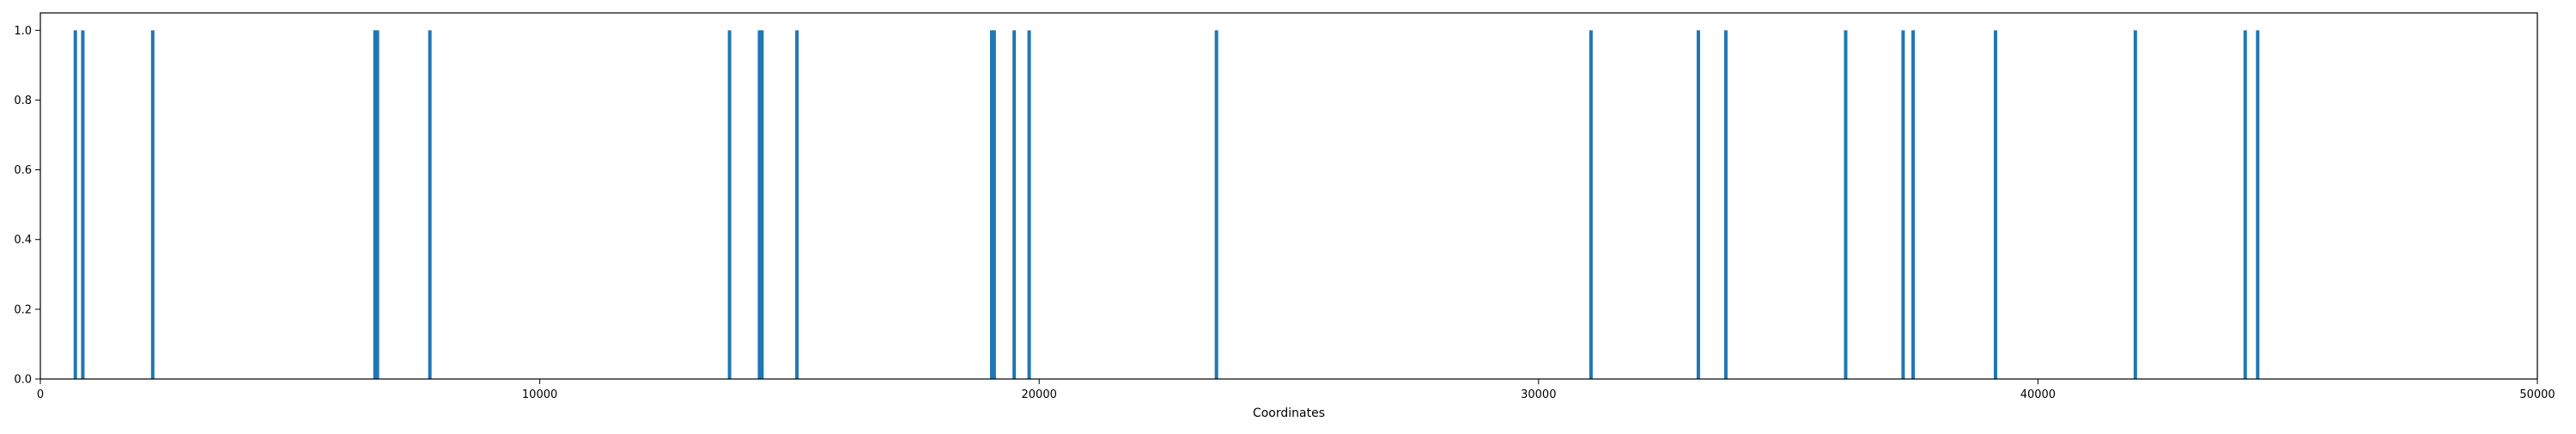  Describe the element at coordinates (27, 206) in the screenshot. I see `y-axis: 0.0 0.2 0.4 0.6 0.8 1.0` at that location.